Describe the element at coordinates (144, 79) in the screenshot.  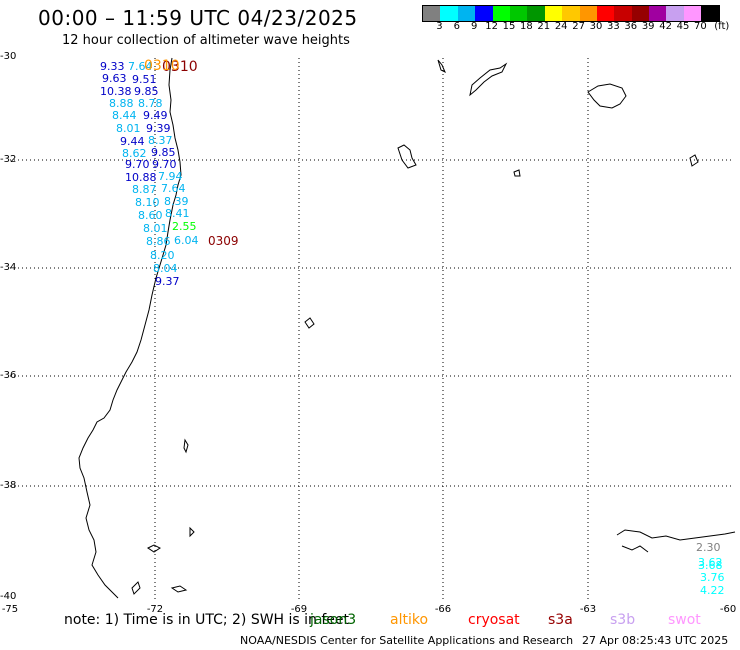
I see `wave-height-value: 9.51` at that location.